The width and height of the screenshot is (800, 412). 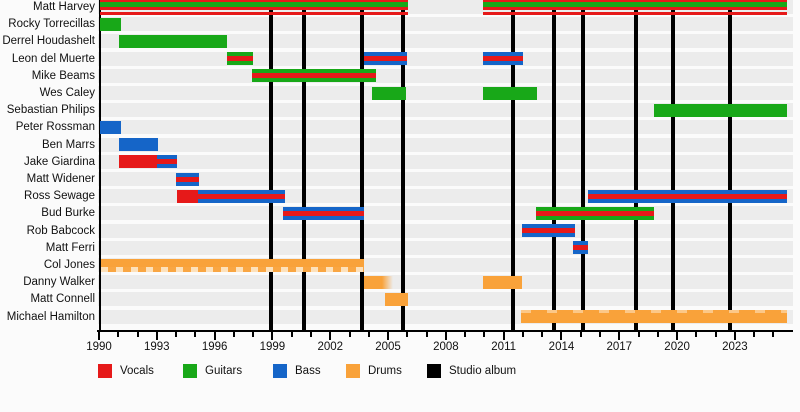 What do you see at coordinates (561, 347) in the screenshot?
I see `axis-year-label: 2014` at bounding box center [561, 347].